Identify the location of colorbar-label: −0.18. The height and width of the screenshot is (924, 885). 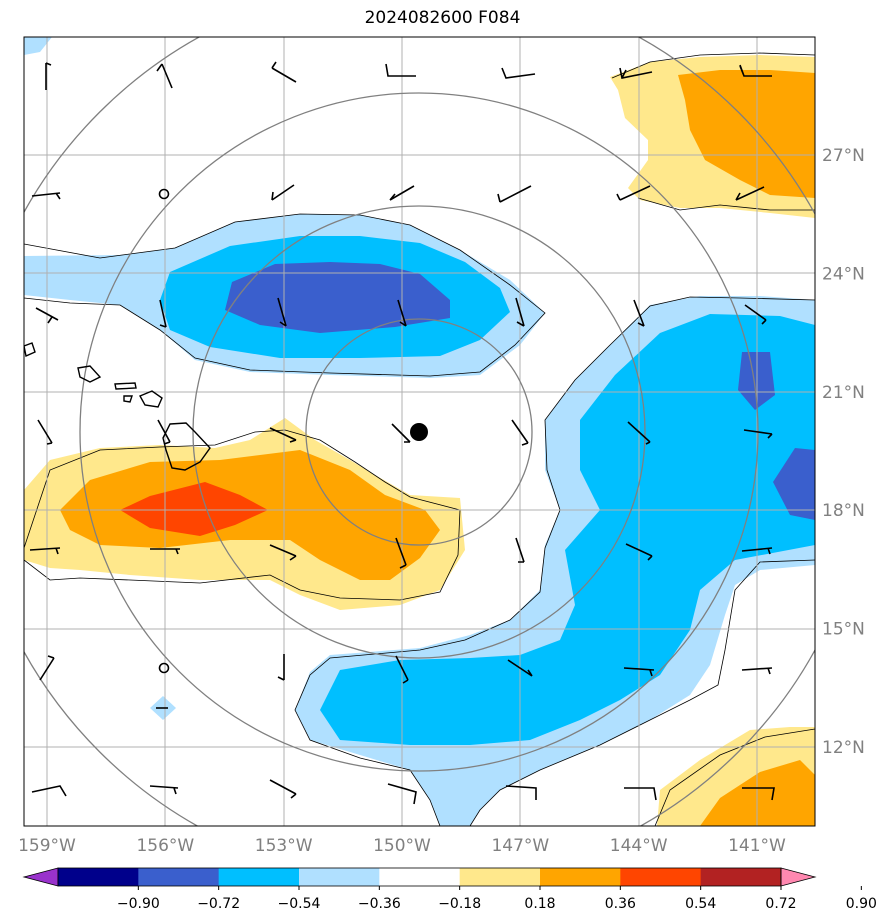
(459, 904).